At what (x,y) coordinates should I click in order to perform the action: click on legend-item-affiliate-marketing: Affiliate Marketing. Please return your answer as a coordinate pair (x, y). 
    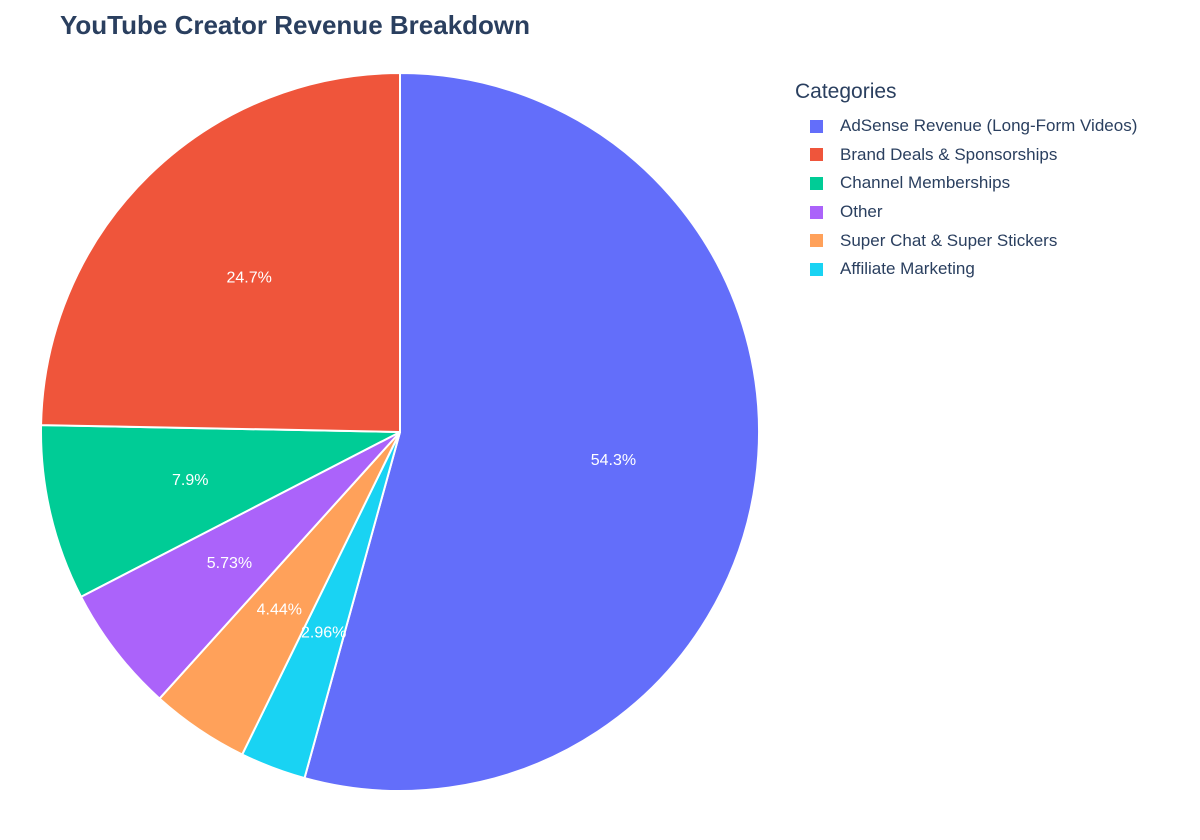
    Looking at the image, I should click on (966, 269).